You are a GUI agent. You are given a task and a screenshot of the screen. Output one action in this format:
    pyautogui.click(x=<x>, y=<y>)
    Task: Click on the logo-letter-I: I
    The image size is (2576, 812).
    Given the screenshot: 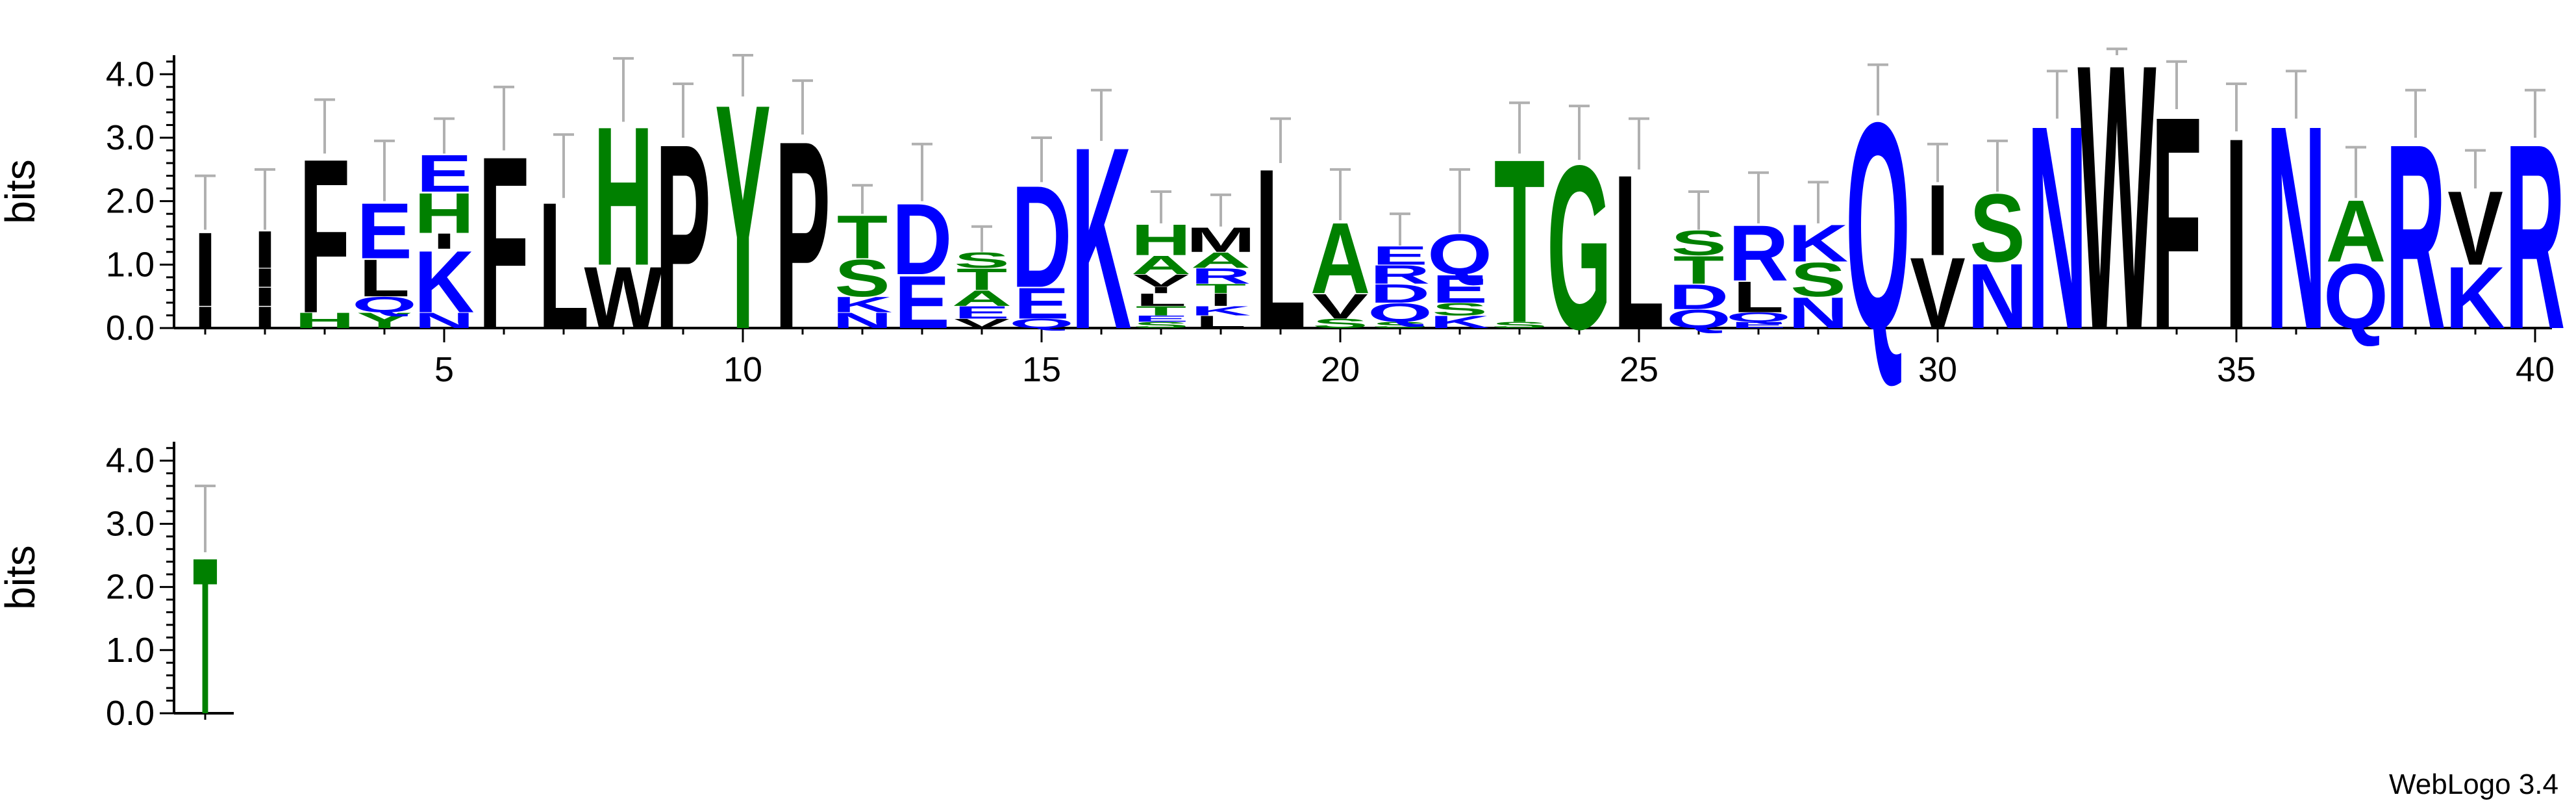 What is the action you would take?
    pyautogui.click(x=265, y=277)
    